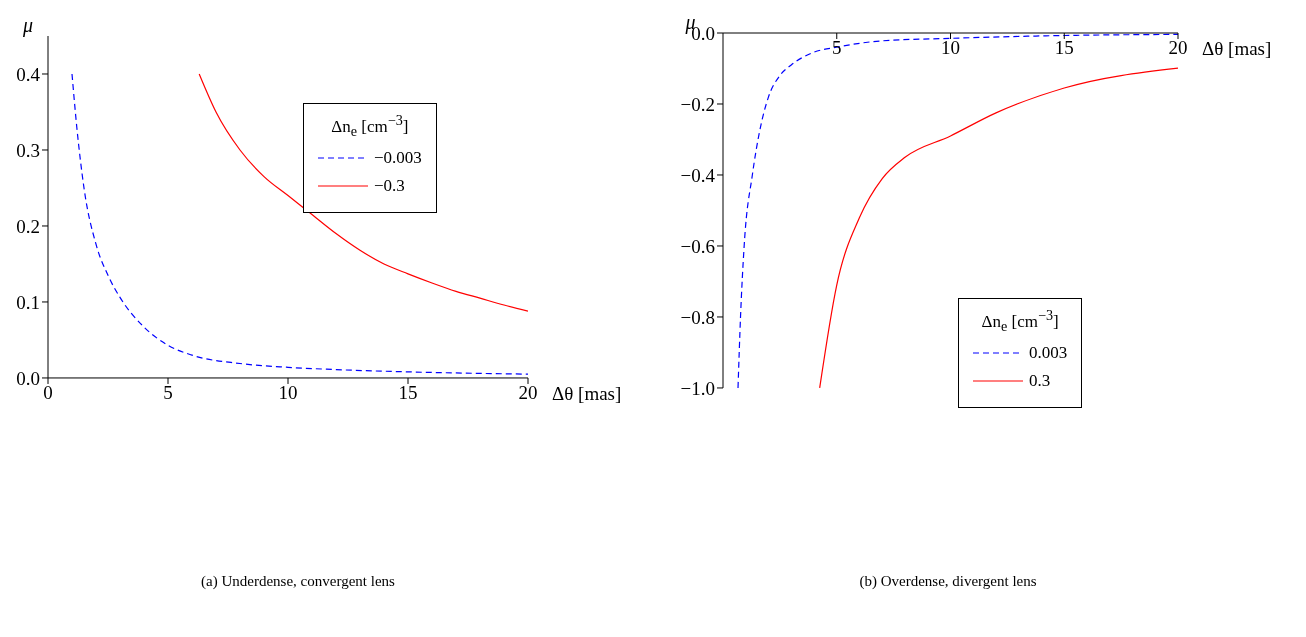  I want to click on y-tick-label: 0.1, so click(28, 302).